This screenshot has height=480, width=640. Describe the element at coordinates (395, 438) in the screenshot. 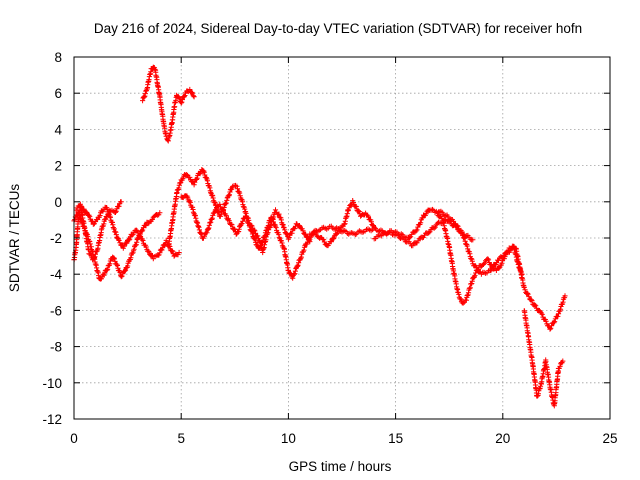

I see `x-tick-label: 15` at that location.